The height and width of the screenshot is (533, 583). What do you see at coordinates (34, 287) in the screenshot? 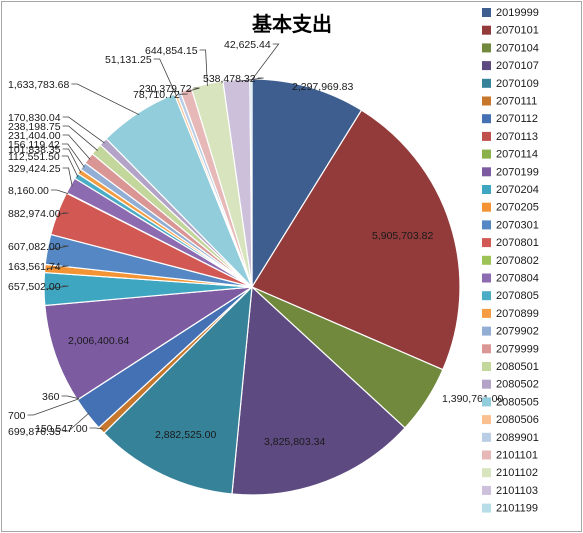
I see `data-label-2070204: 657,502.00` at bounding box center [34, 287].